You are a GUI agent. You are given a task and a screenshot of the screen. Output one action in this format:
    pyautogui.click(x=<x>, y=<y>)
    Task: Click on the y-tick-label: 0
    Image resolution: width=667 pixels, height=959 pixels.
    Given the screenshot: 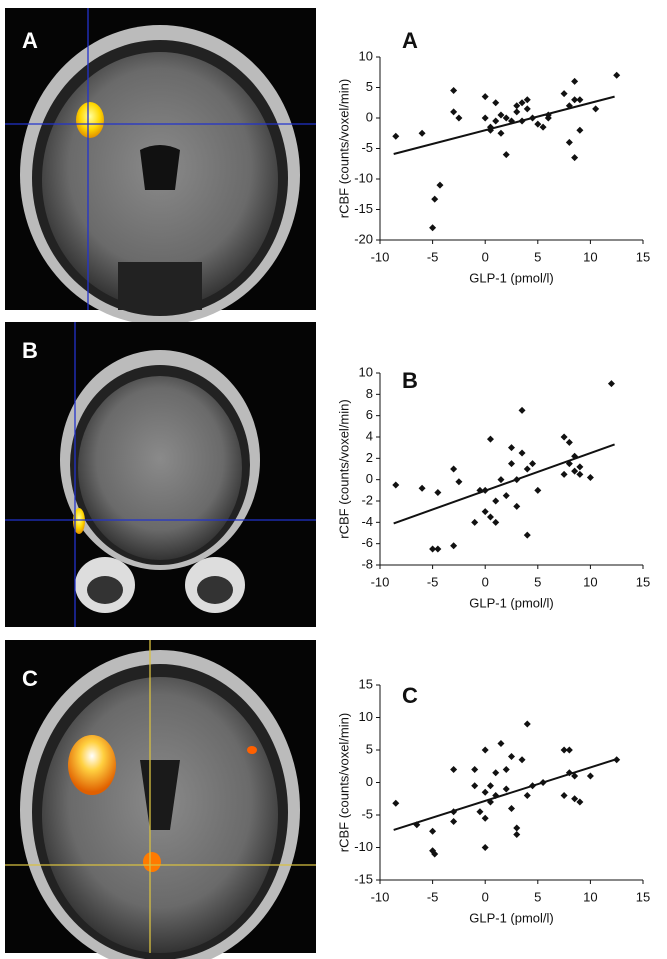 What is the action you would take?
    pyautogui.click(x=369, y=478)
    